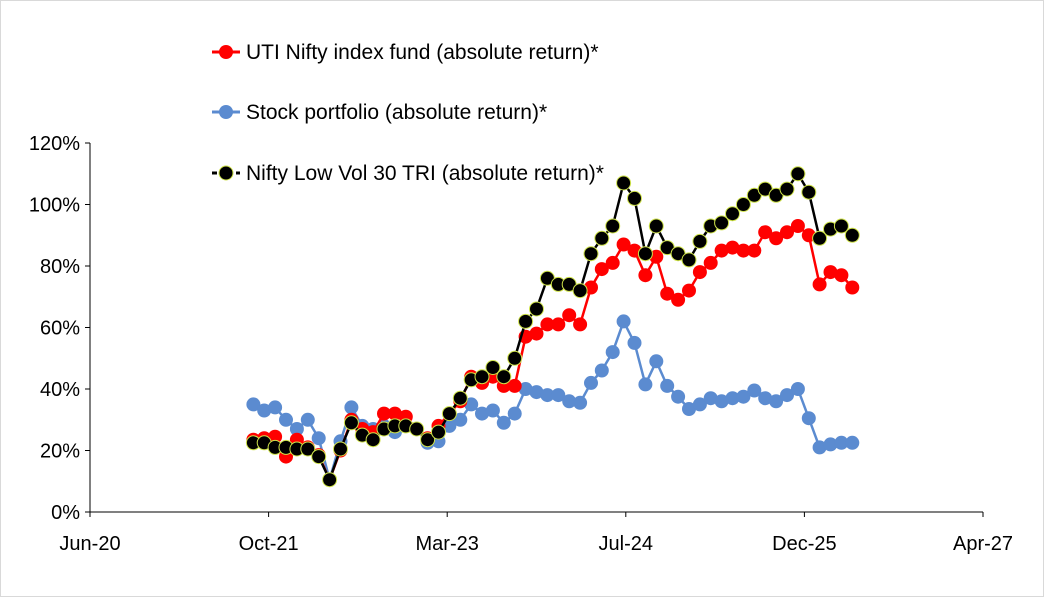 This screenshot has height=597, width=1044. I want to click on y-axis: 0% 20% 40% 60% 80% 100% 120%, so click(60, 328).